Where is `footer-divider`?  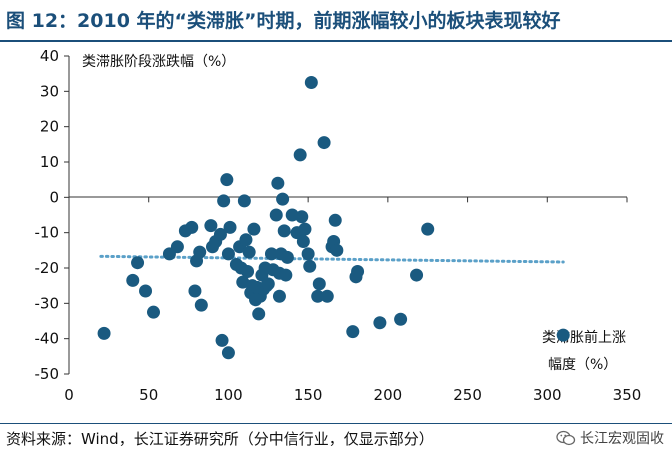
footer-divider is located at coordinates (336, 423).